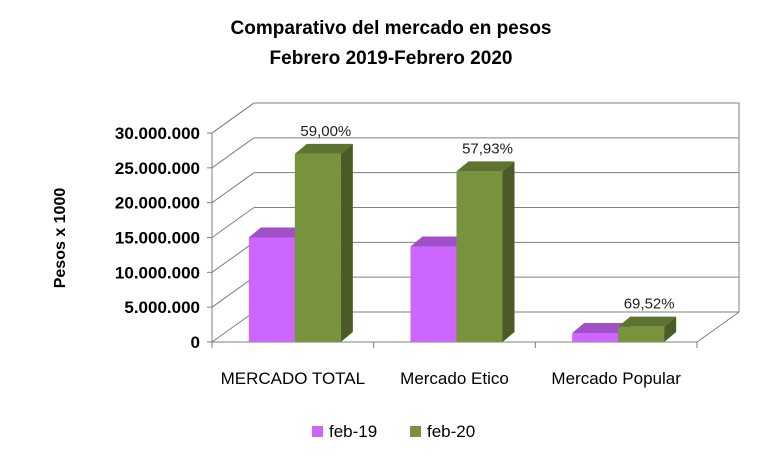 Image resolution: width=782 pixels, height=463 pixels. What do you see at coordinates (391, 58) in the screenshot?
I see `chart-subtitle: Febrero 2019-Febrero 2020` at bounding box center [391, 58].